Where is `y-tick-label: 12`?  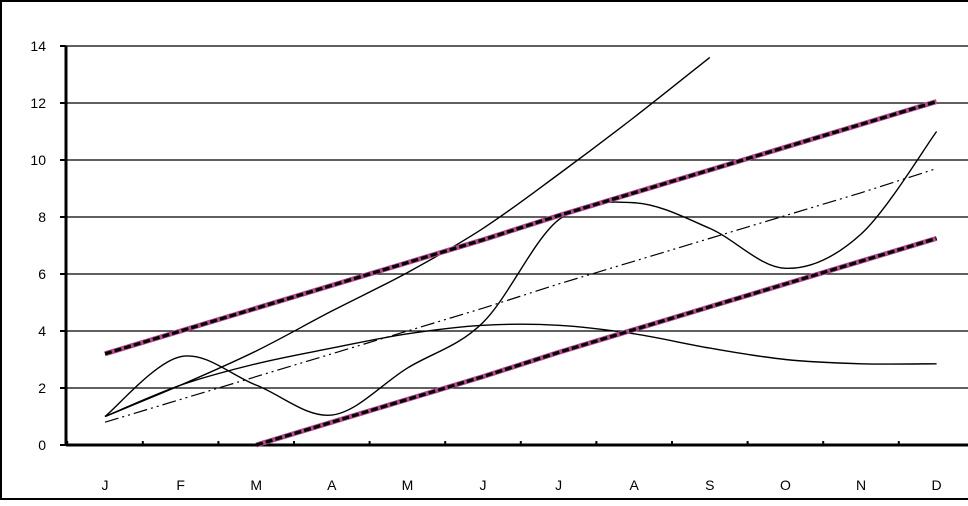
y-tick-label: 12 is located at coordinates (38, 103).